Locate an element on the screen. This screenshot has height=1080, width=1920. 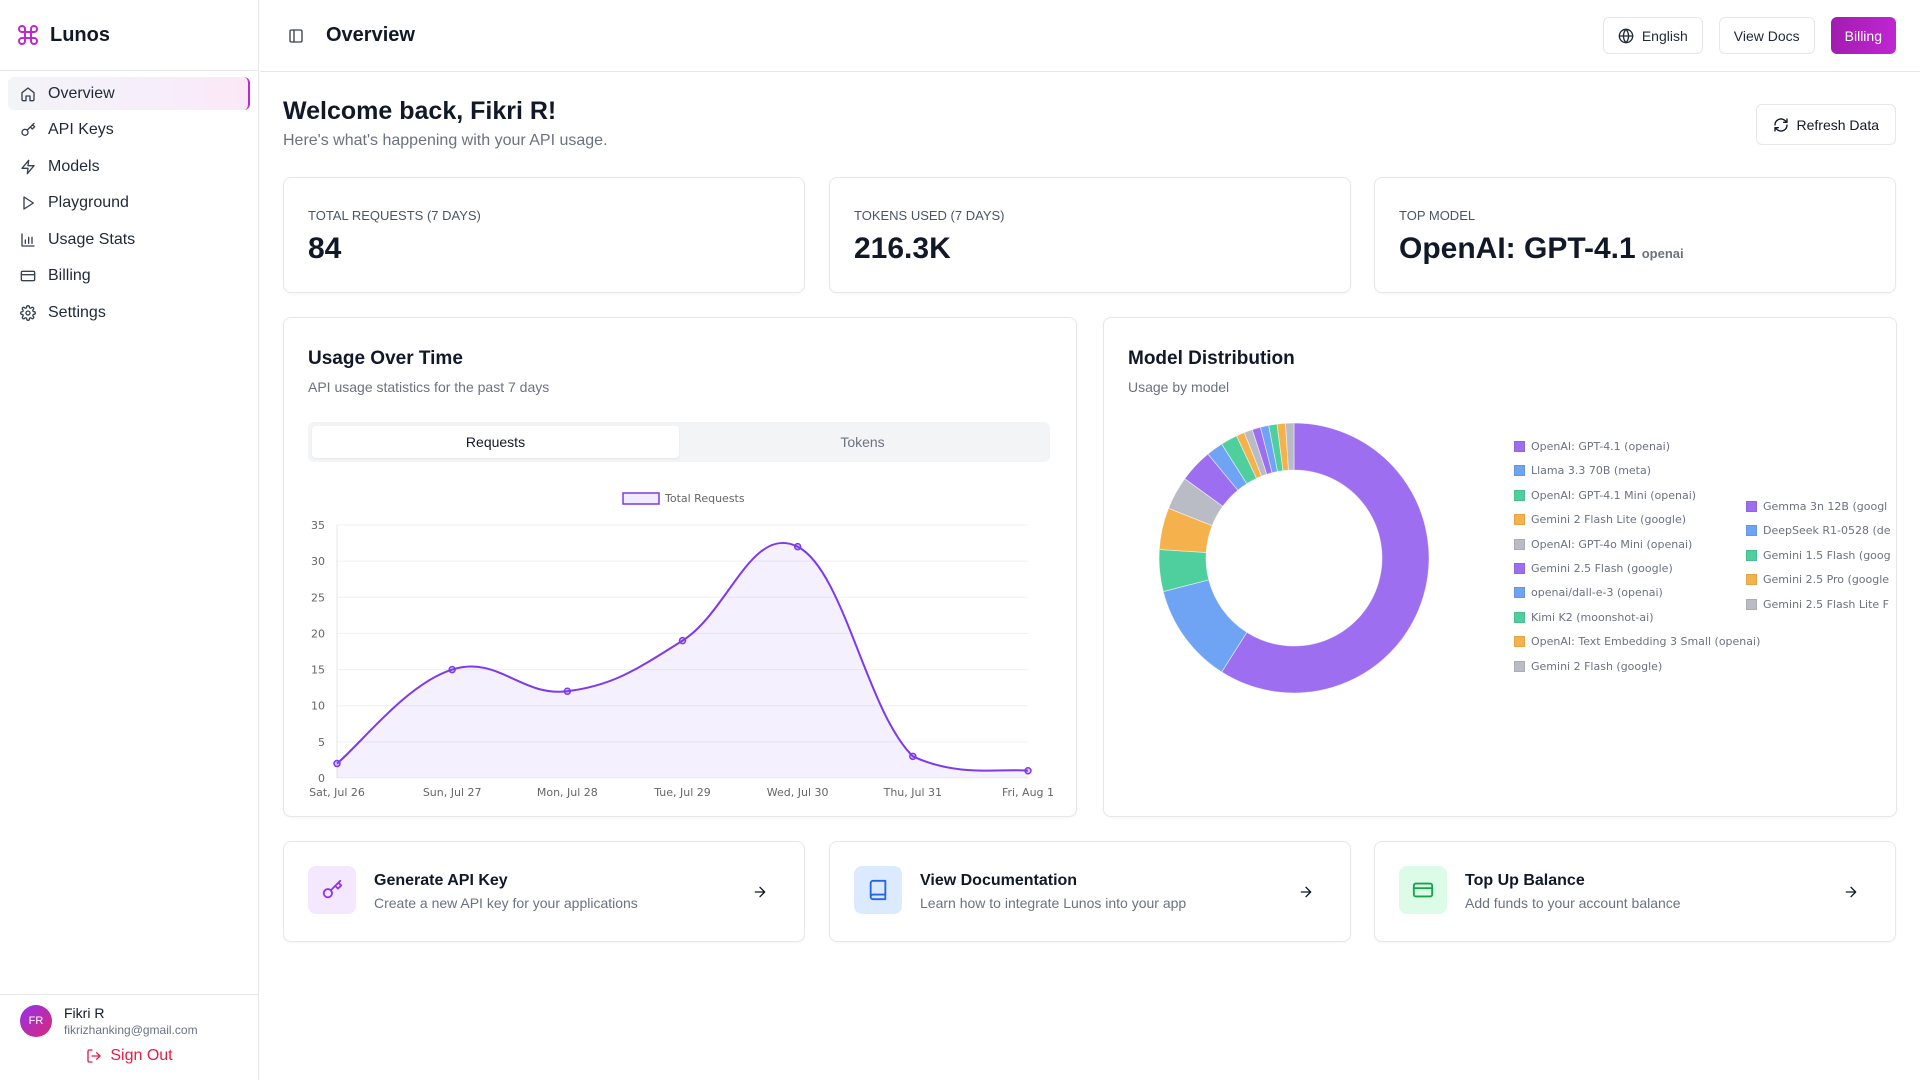
y-tick-label: 30 is located at coordinates (318, 561).